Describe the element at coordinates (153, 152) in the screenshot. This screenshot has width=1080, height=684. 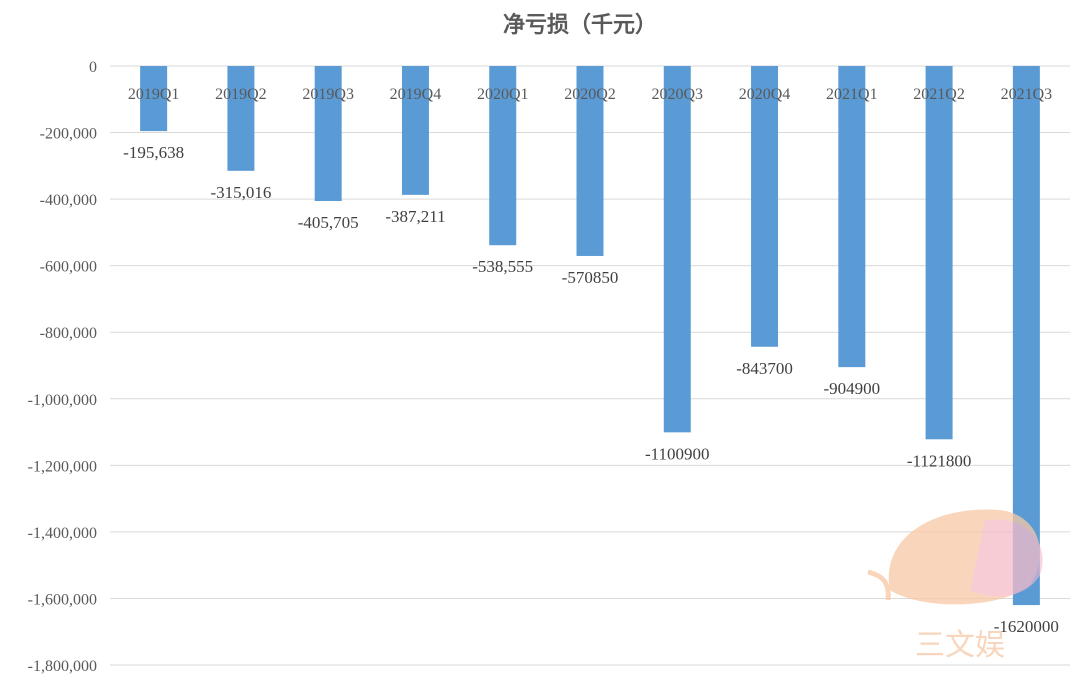
I see `data-label: -195,638` at that location.